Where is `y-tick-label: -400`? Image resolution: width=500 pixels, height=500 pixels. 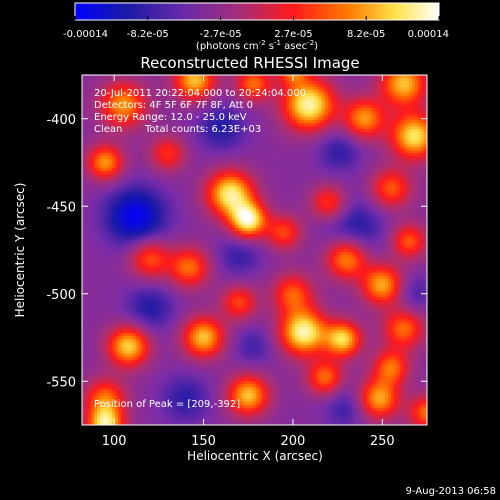 y-tick-label: -400 is located at coordinates (61, 120).